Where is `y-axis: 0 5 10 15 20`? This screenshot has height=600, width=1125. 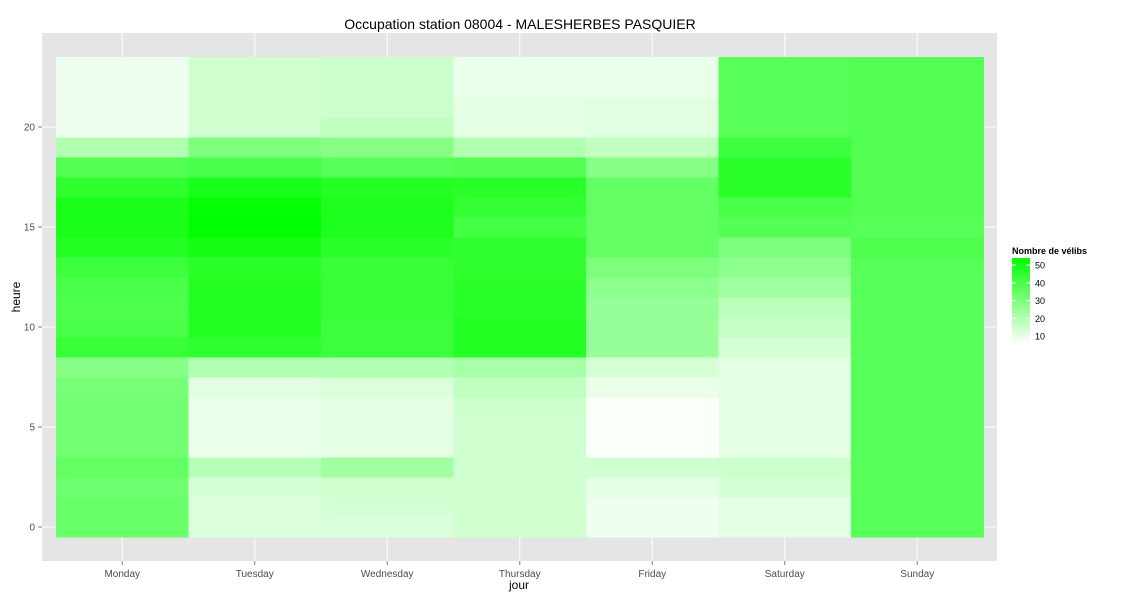 y-axis: 0 5 10 15 20 is located at coordinates (33, 328).